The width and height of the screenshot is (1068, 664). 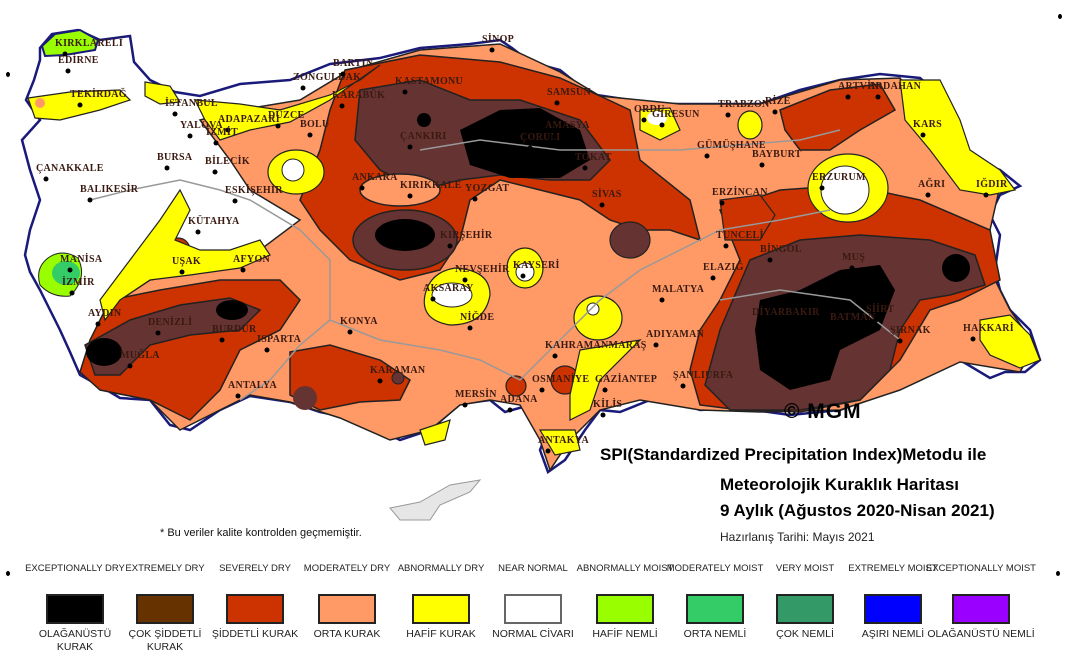 I want to click on legend-item-near-normal: NEAR NORMAL NORMAL CİVARI, so click(x=533, y=602).